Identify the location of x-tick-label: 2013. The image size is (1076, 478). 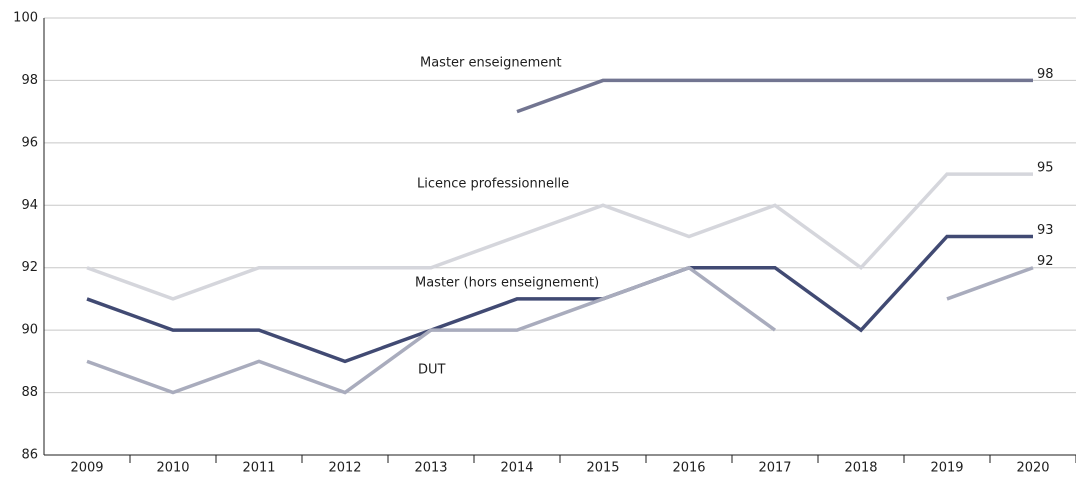
(430, 468).